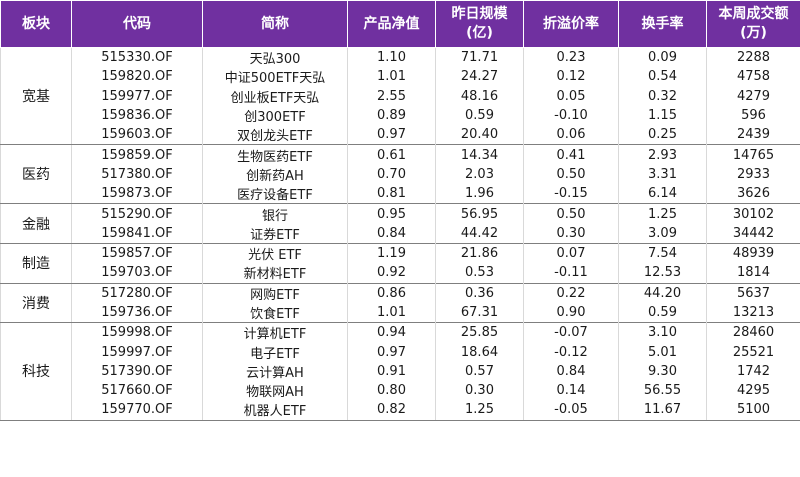 The height and width of the screenshot is (477, 800). Describe the element at coordinates (400, 371) in the screenshot. I see `table-row: 517390.OF 云计算AH 0.91 0.57 0.84 9.30 1742` at that location.